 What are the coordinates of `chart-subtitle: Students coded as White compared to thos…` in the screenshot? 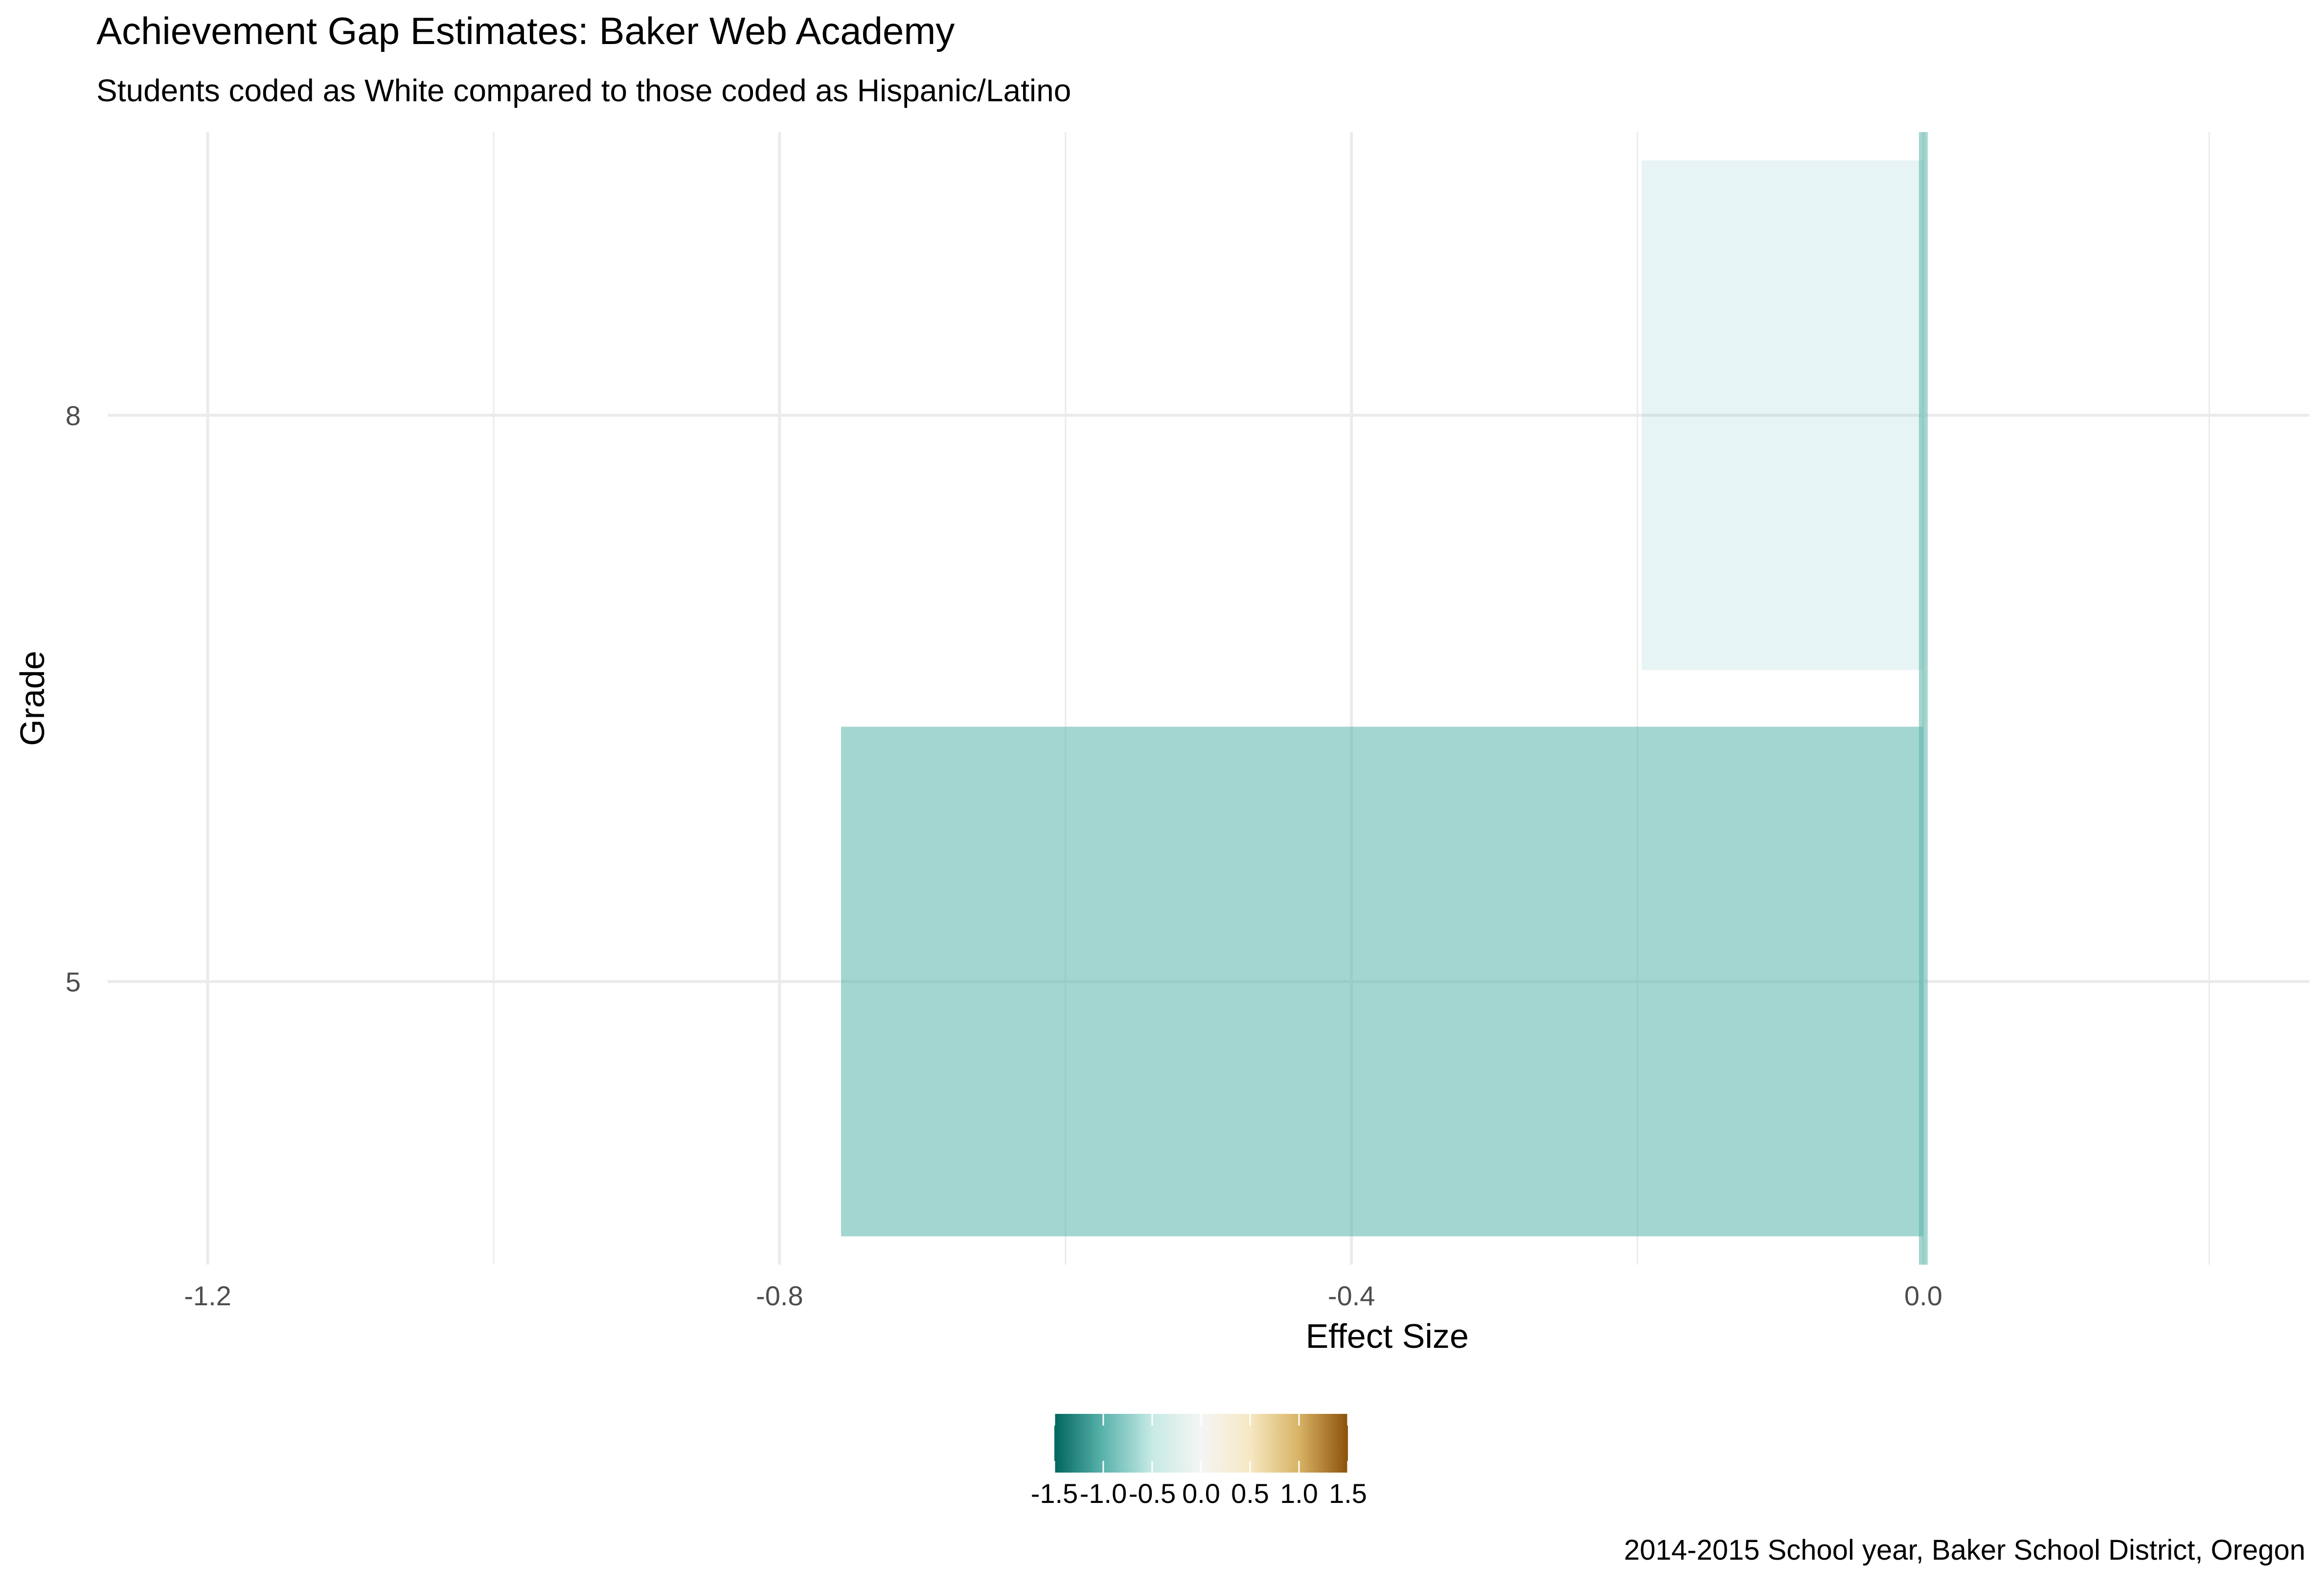 It's located at (583, 91).